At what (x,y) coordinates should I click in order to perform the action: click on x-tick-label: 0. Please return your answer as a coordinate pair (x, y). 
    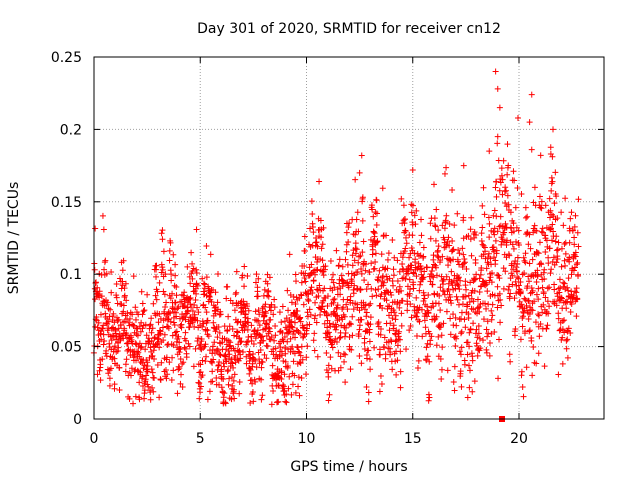
    Looking at the image, I should click on (94, 439).